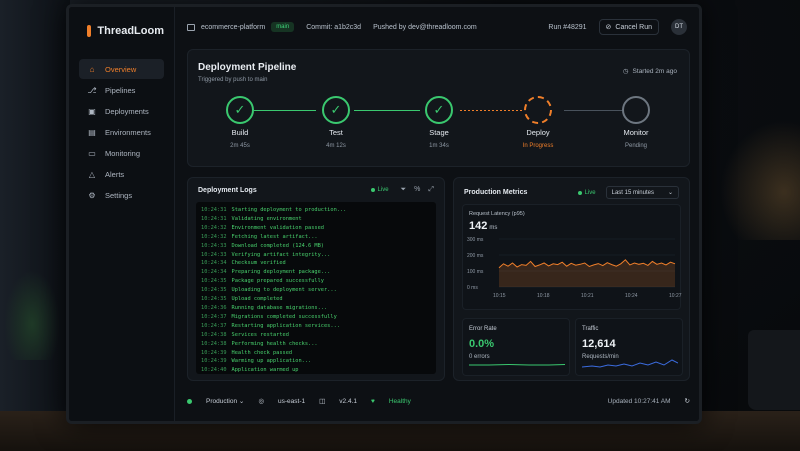 The height and width of the screenshot is (451, 800). What do you see at coordinates (214, 245) in the screenshot?
I see `log-timestamp: 10:24:33` at bounding box center [214, 245].